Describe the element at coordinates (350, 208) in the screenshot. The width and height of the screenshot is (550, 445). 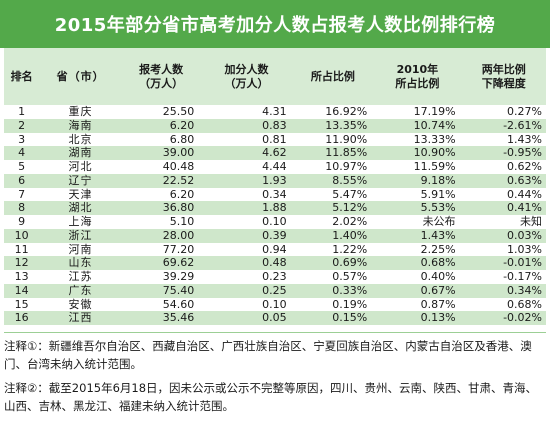
I see `ratio-cell: 5.12%` at that location.